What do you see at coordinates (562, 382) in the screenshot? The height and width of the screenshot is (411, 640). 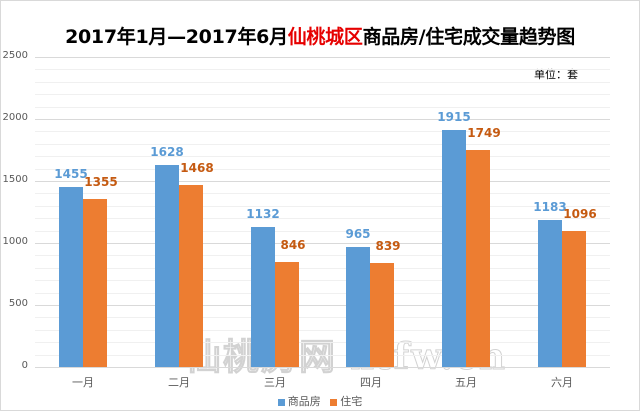 I see `x-tick-label: 六月` at bounding box center [562, 382].